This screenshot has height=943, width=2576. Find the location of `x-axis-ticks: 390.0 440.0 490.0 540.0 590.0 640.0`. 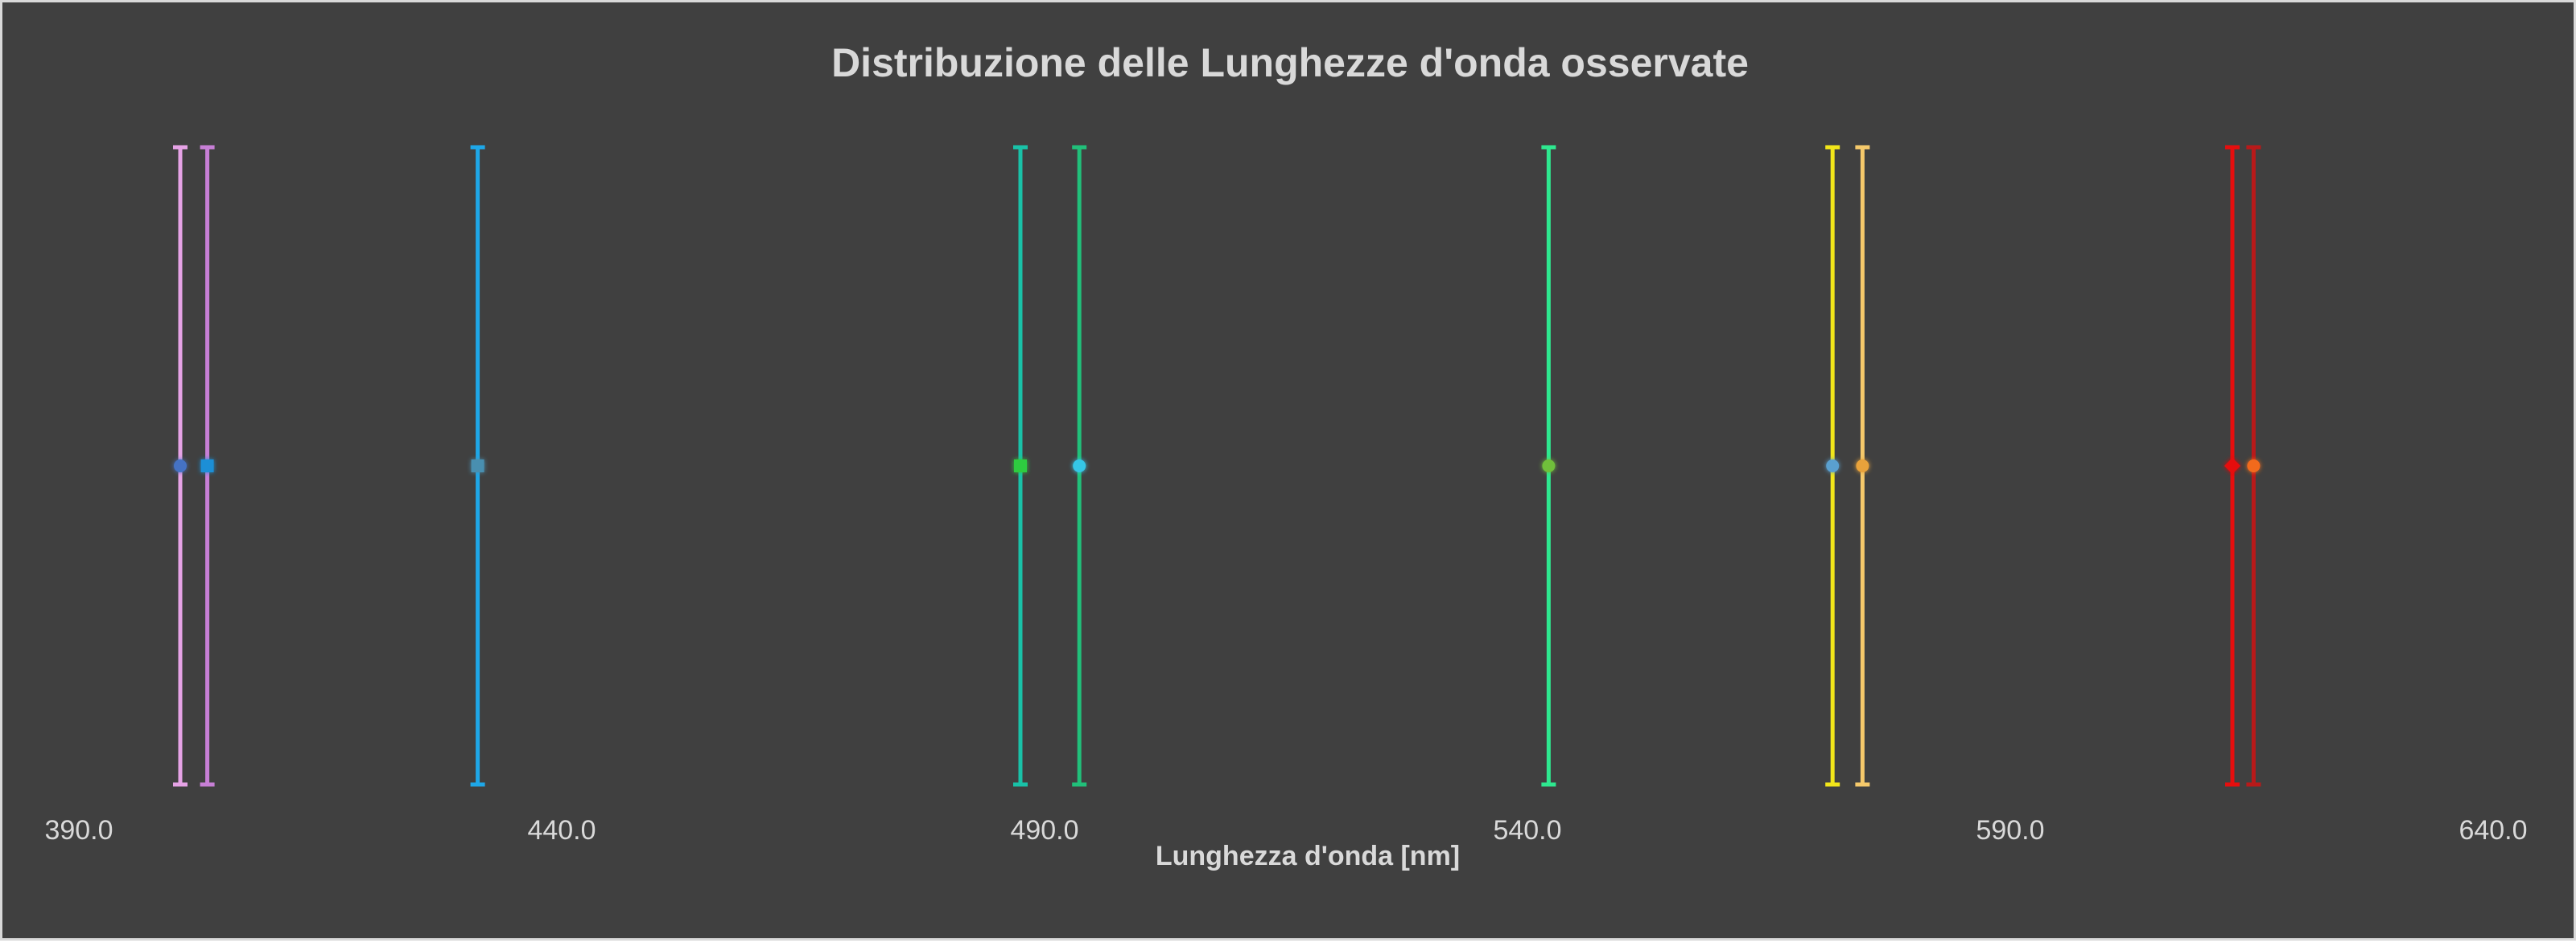

x-axis-ticks: 390.0 440.0 490.0 540.0 590.0 640.0 is located at coordinates (1285, 831).